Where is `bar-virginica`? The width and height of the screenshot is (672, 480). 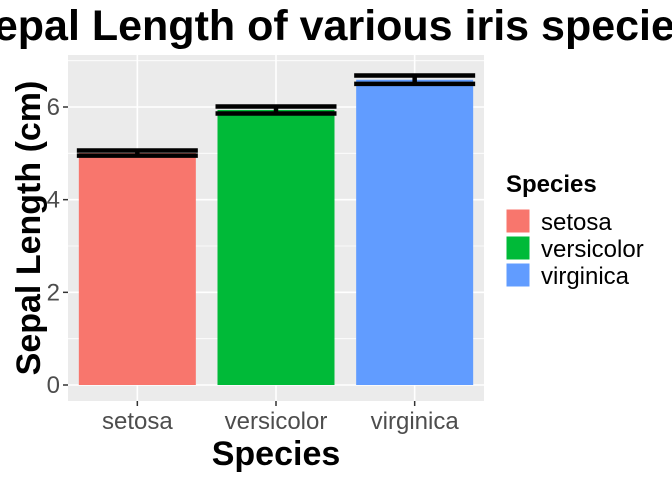 bar-virginica is located at coordinates (415, 232).